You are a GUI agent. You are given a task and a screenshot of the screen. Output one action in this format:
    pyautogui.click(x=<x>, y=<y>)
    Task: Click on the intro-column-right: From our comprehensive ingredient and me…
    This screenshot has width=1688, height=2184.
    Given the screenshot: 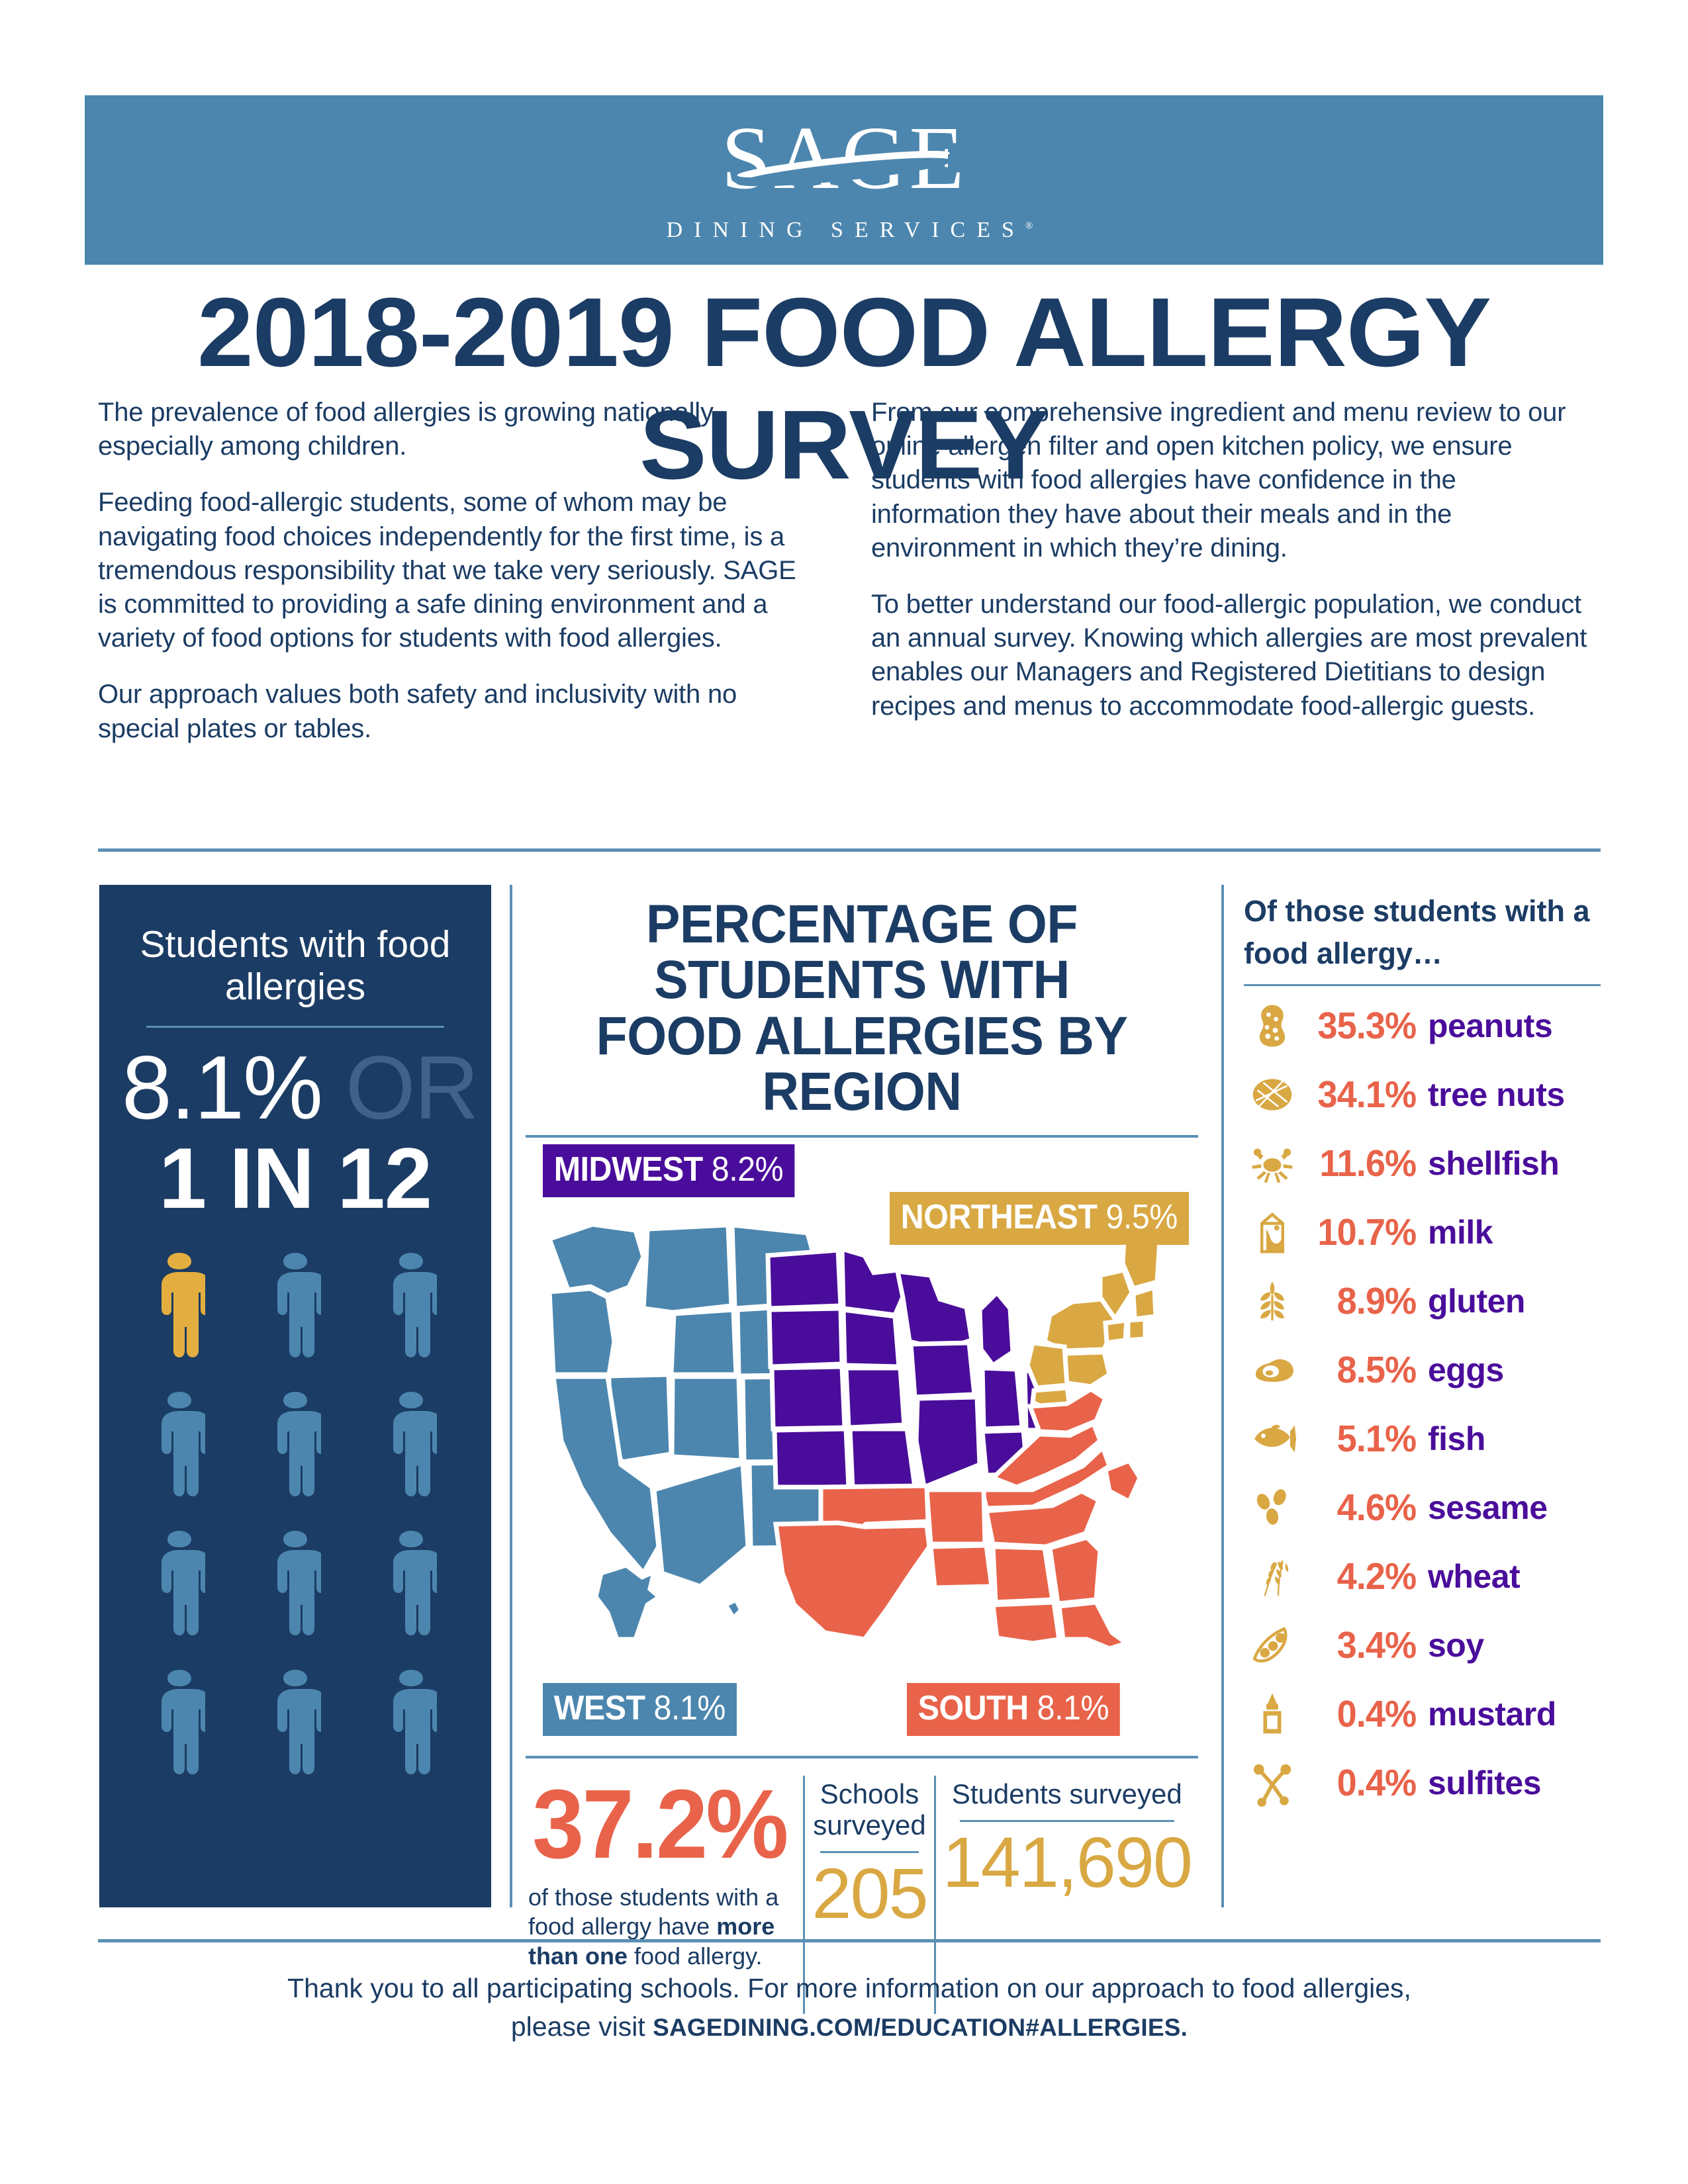 What is the action you would take?
    pyautogui.click(x=1232, y=571)
    